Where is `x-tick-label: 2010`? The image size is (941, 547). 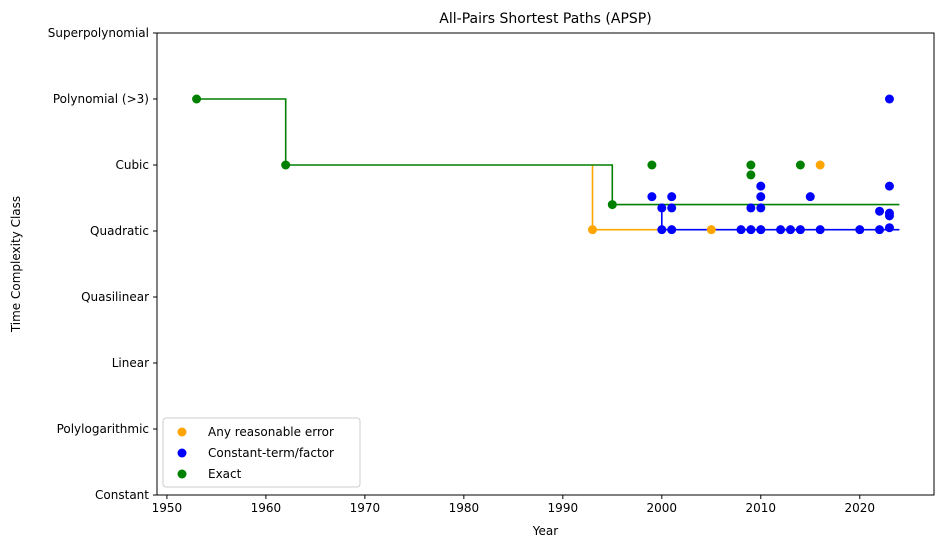
x-tick-label: 2010 is located at coordinates (761, 508).